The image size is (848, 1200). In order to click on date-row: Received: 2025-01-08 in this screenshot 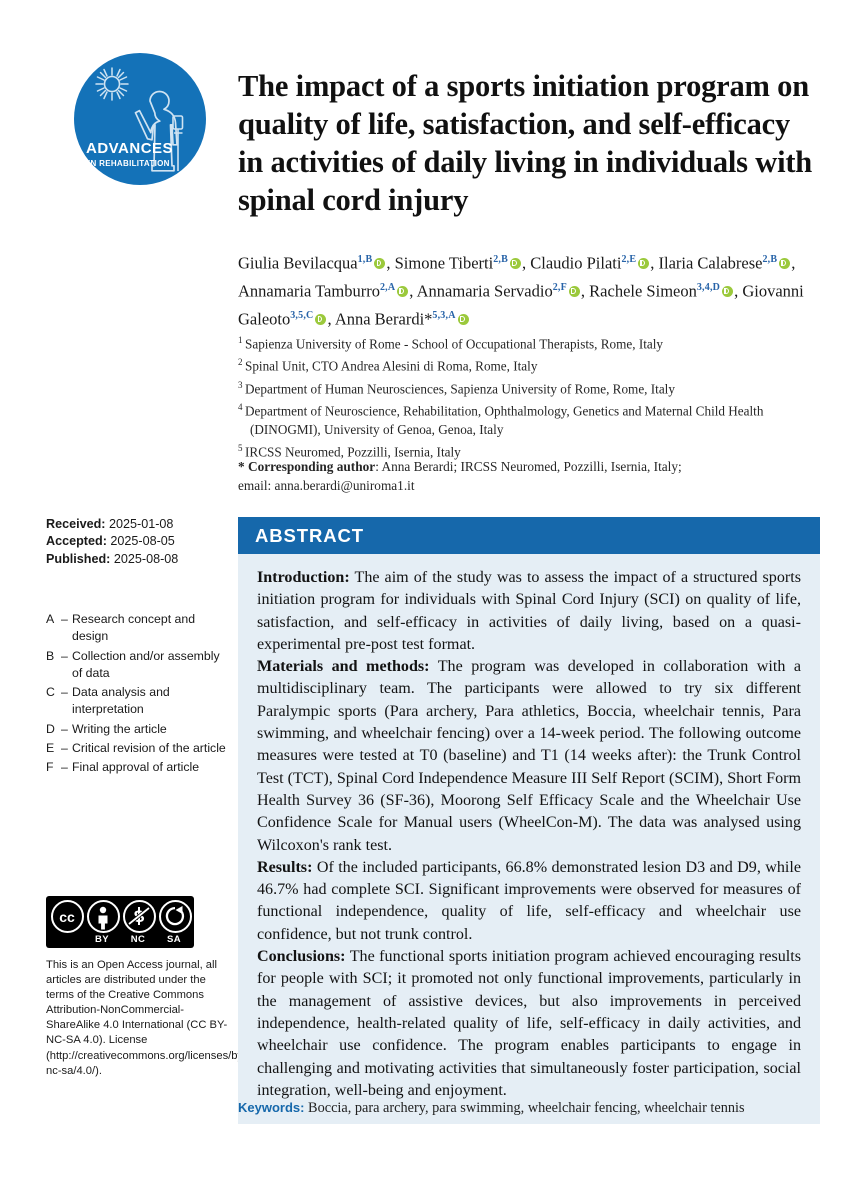, I will do `click(136, 524)`.